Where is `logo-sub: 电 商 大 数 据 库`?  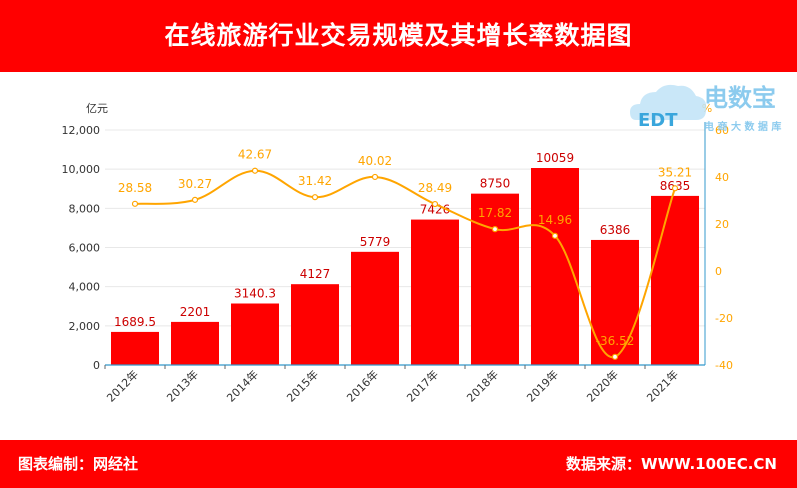 logo-sub: 电 商 大 数 据 库 is located at coordinates (742, 126).